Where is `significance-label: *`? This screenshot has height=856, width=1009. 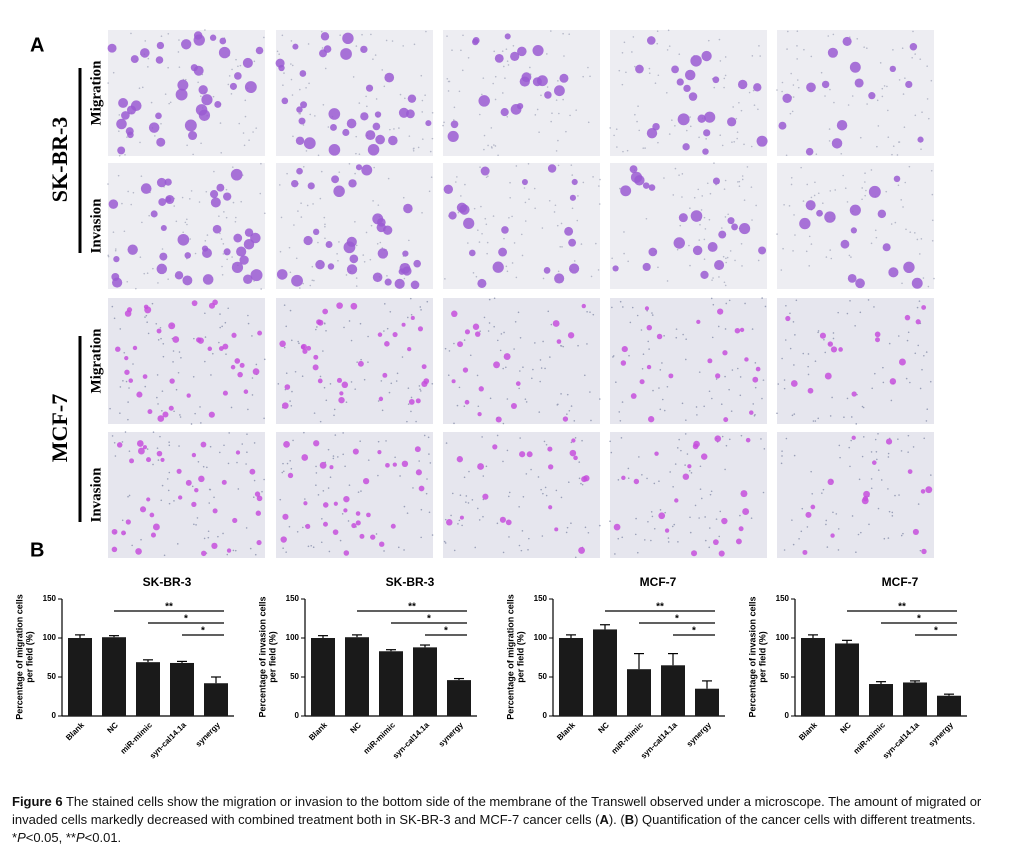
significance-label: * is located at coordinates (694, 631).